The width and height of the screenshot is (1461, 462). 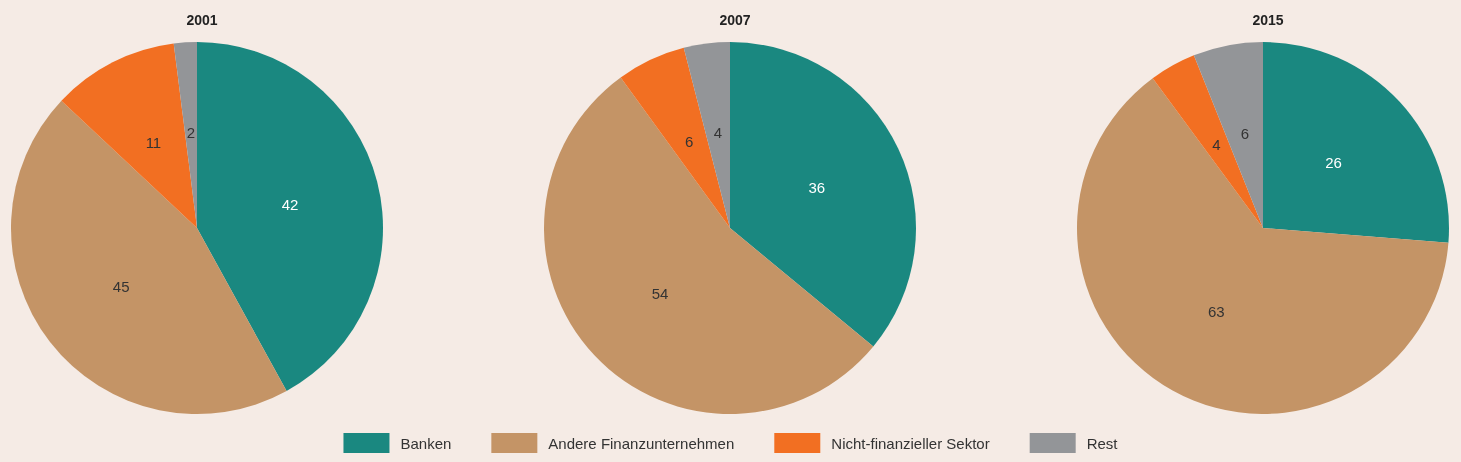 What do you see at coordinates (910, 443) in the screenshot?
I see `legend-label: Nicht-finanzieller Sektor` at bounding box center [910, 443].